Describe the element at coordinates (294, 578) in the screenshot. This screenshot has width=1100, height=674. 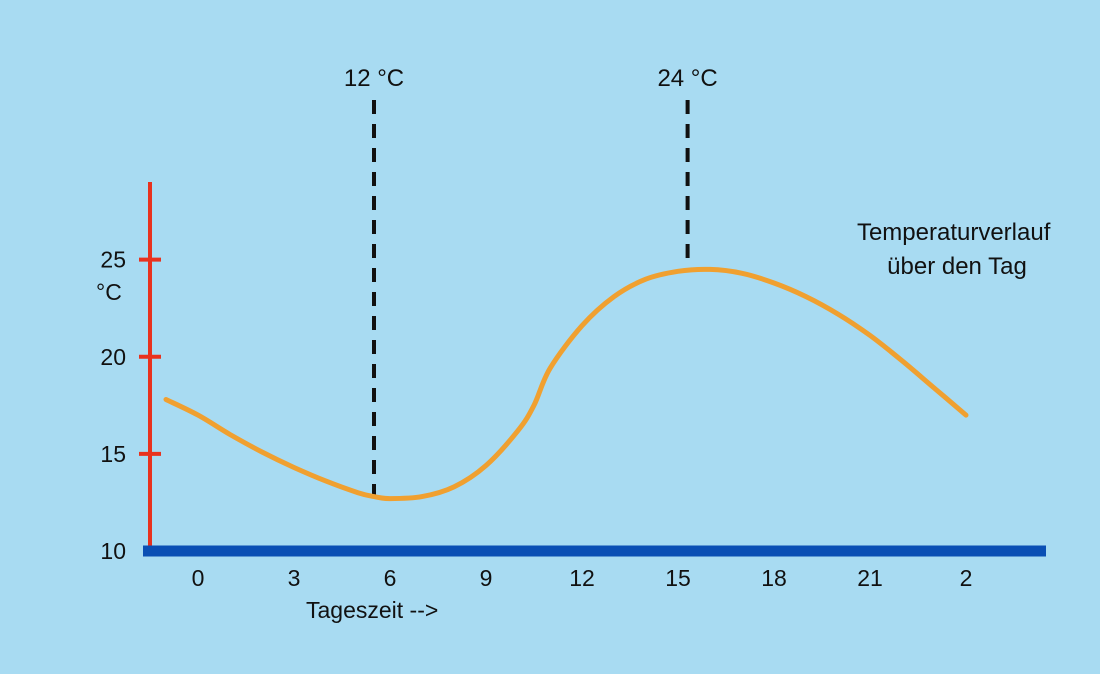
I see `x-tick-label: 3` at that location.